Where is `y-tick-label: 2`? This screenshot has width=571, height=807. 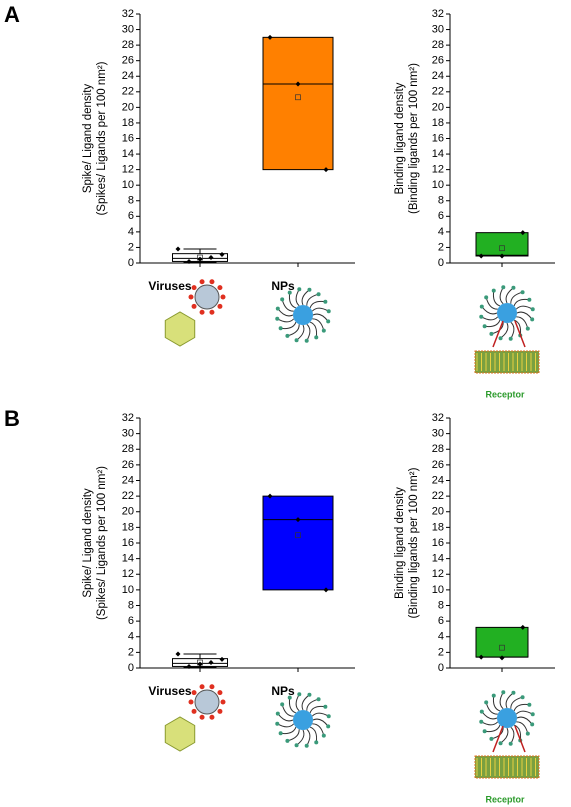 y-tick-label: 2 is located at coordinates (131, 652).